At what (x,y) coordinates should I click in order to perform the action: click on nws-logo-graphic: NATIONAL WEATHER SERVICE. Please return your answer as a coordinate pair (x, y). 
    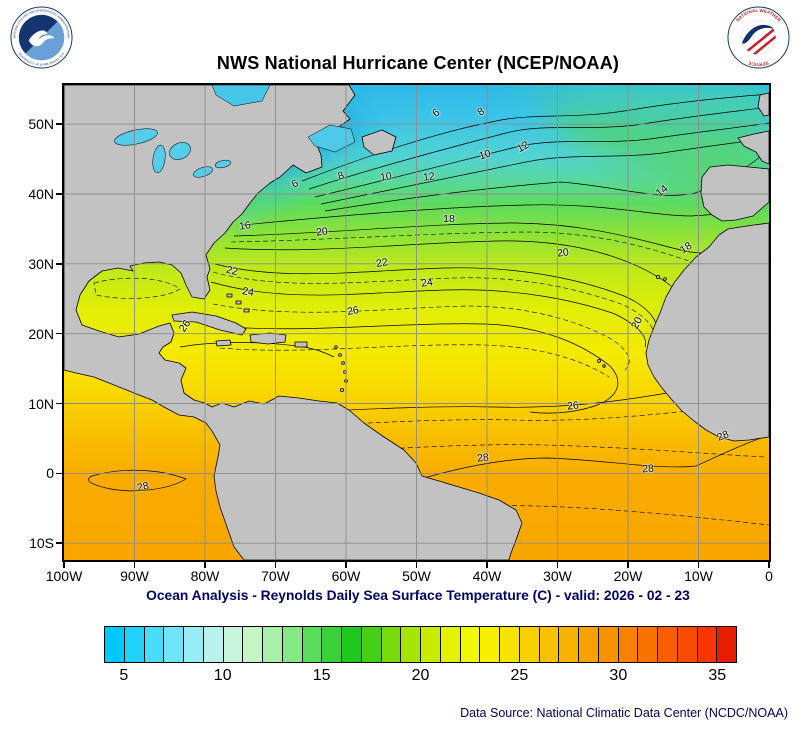
    Looking at the image, I should click on (758, 37).